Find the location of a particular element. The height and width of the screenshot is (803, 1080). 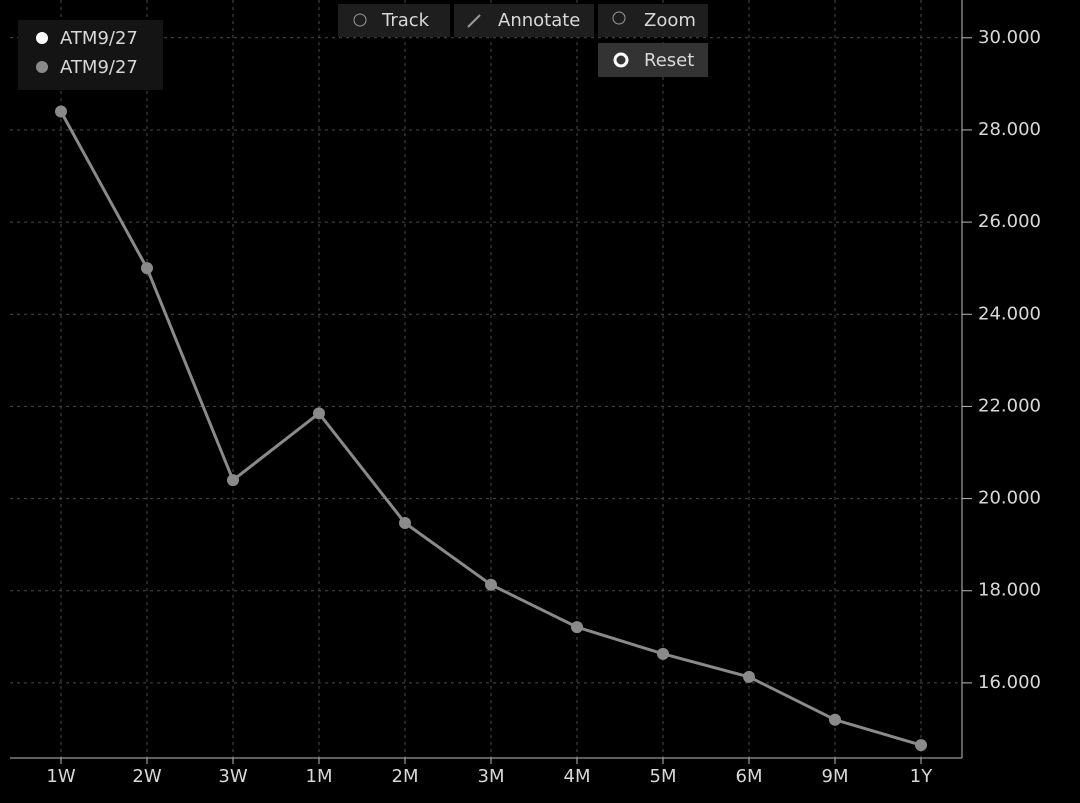

track-button: Track is located at coordinates (394, 20).